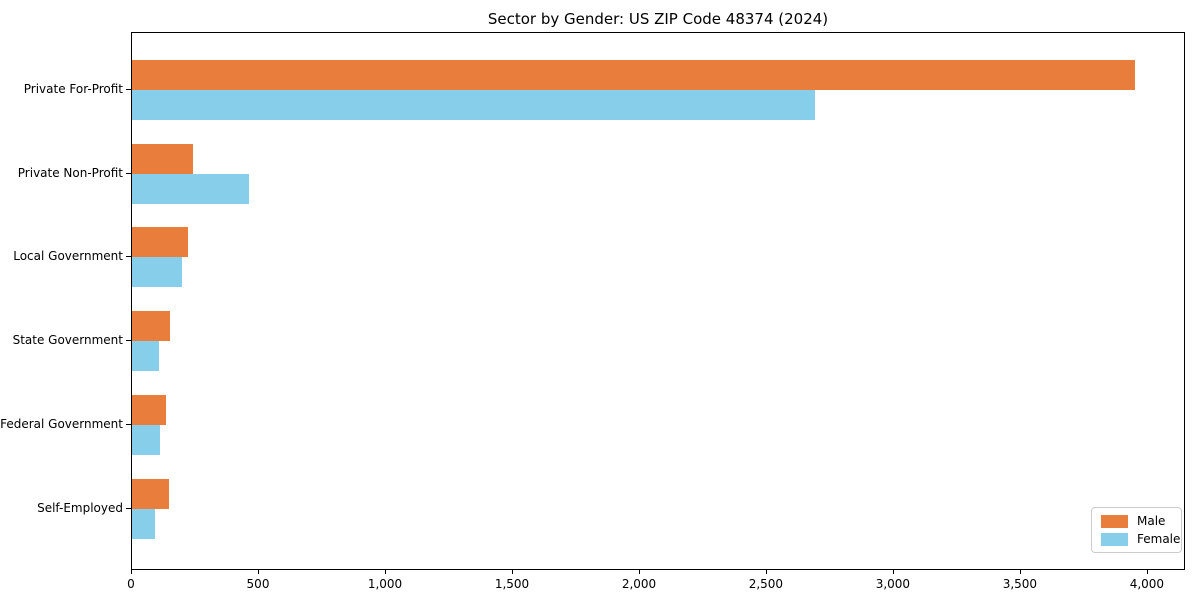  I want to click on bar-female-self-employed, so click(143, 523).